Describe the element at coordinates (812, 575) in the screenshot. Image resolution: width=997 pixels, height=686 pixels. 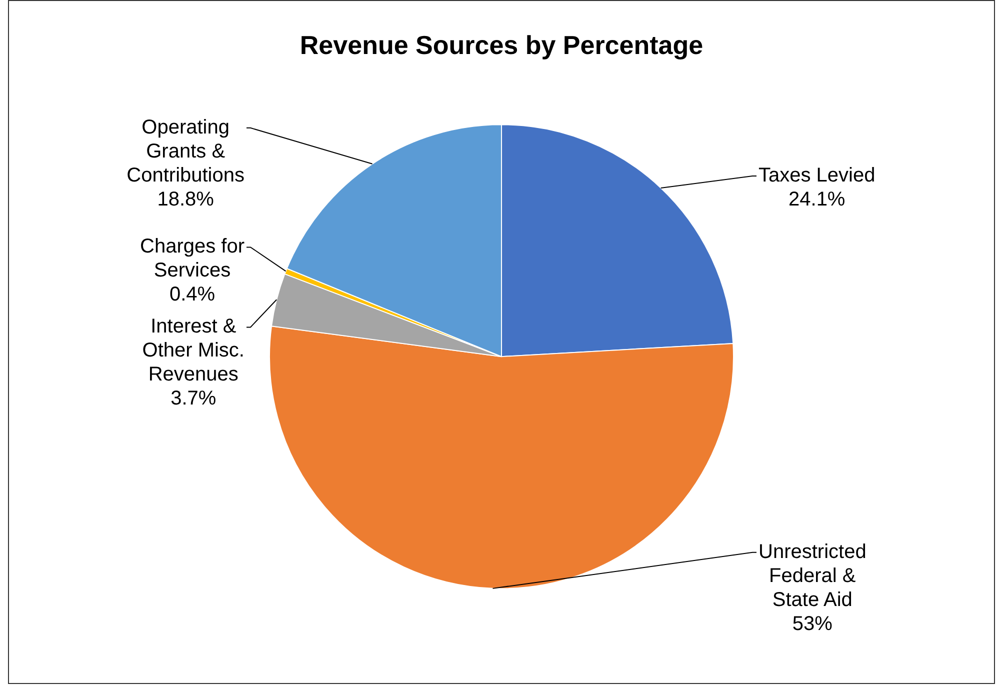
I see `slice-label: Unrestricted Federal & State Aid` at that location.